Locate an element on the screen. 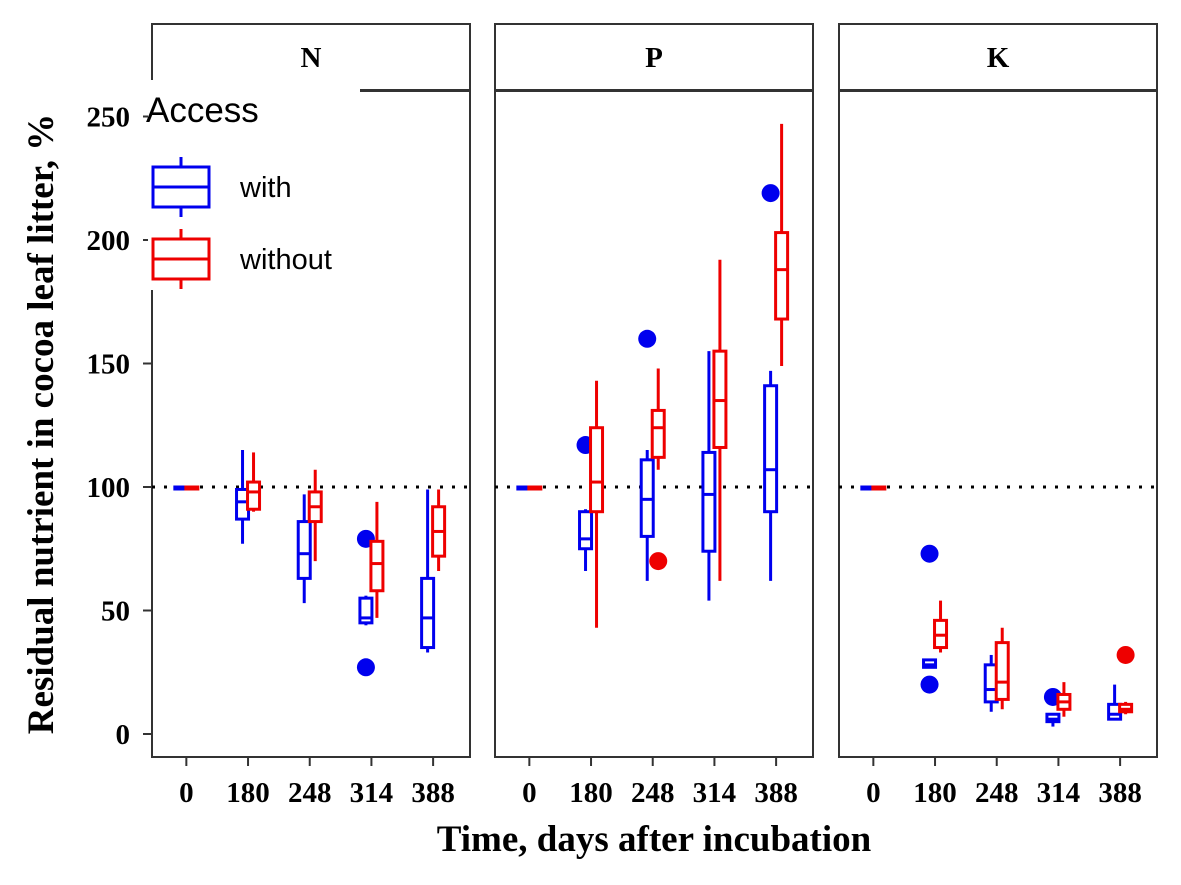 The width and height of the screenshot is (1181, 885). legend: Access with without is located at coordinates (253, 185).